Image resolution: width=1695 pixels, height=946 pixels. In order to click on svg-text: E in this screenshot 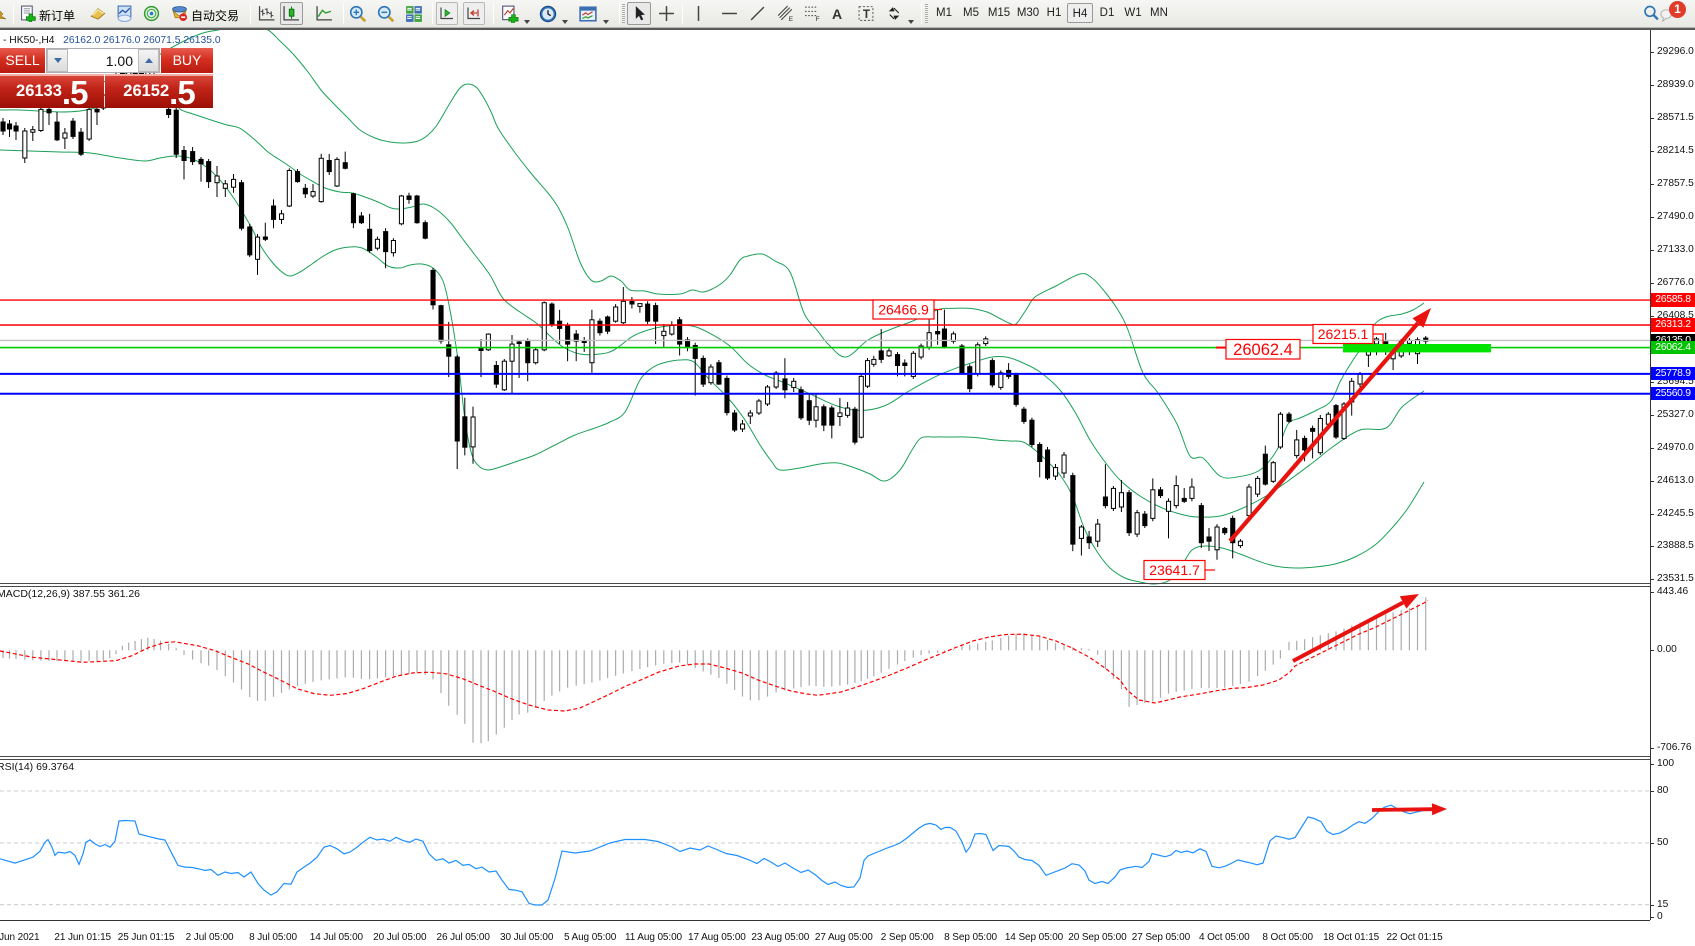, I will do `click(791, 19)`.